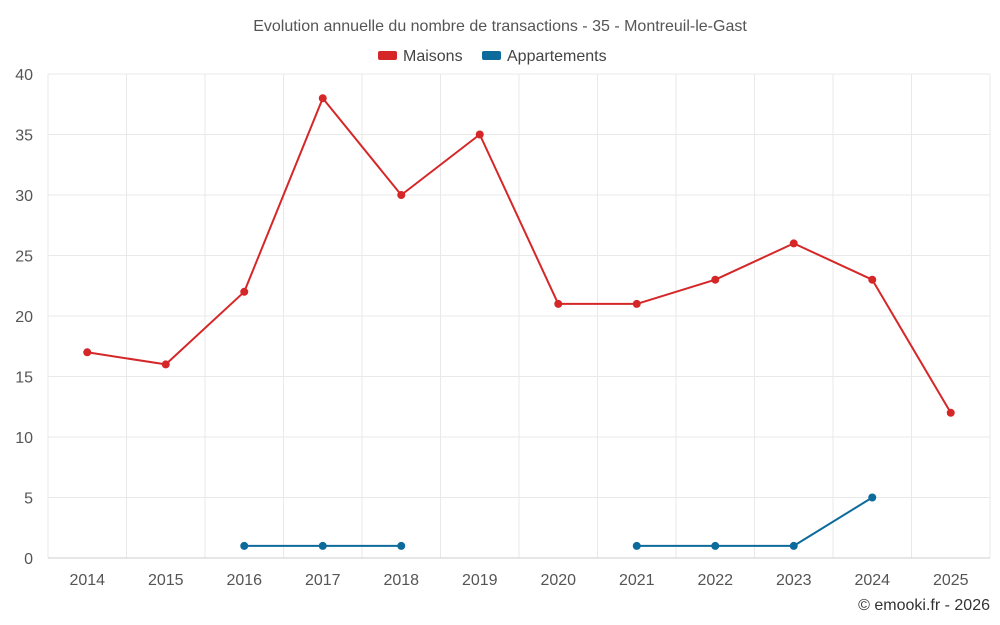  I want to click on legend-item-maisons: Maisons, so click(420, 56).